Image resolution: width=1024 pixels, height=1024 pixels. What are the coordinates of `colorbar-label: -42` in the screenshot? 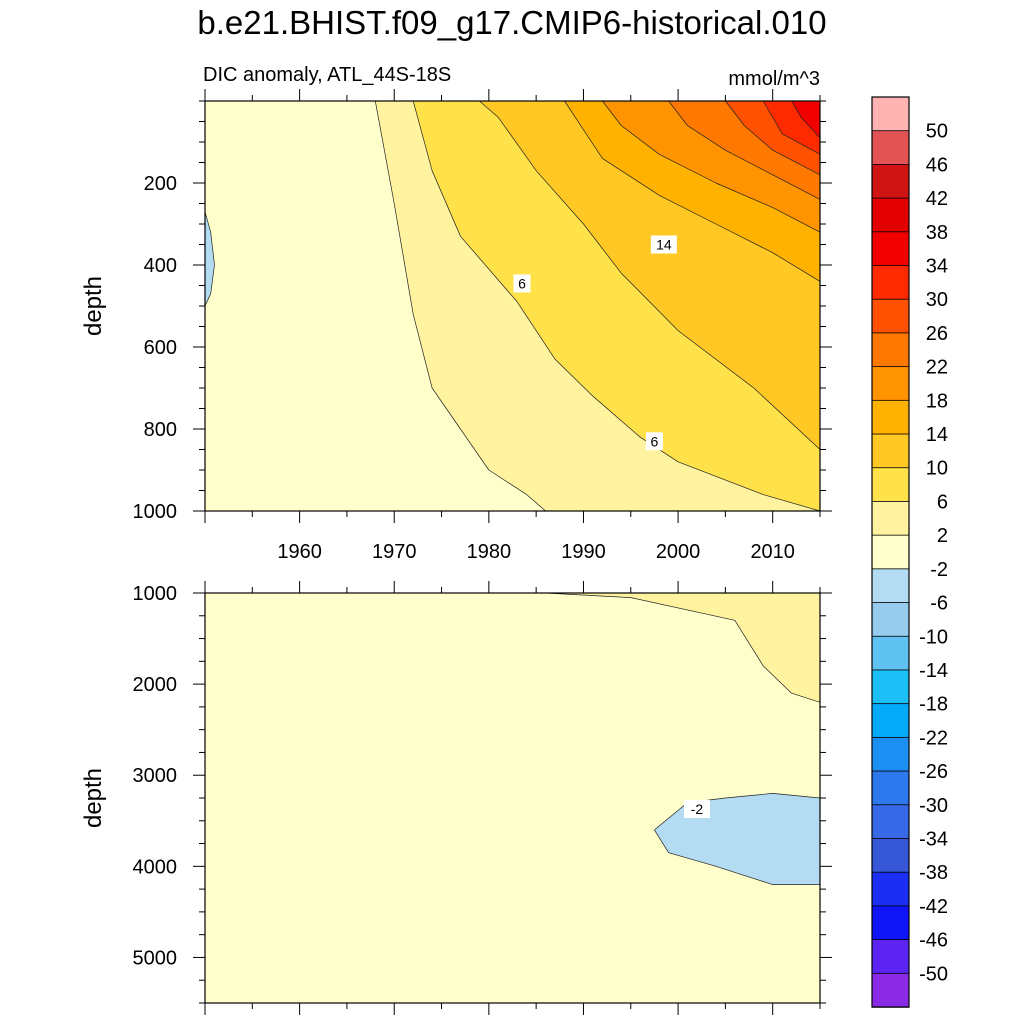 It's located at (933, 907).